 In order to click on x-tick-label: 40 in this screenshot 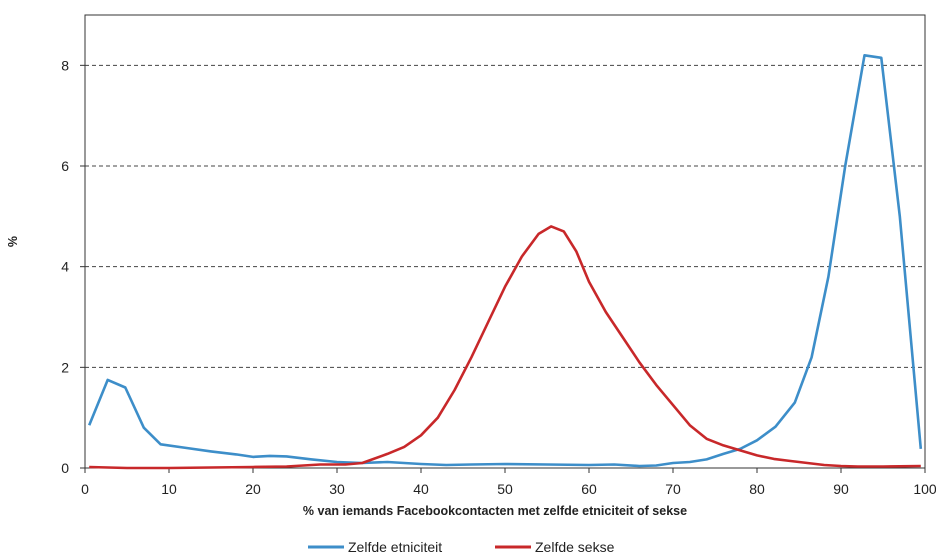, I will do `click(421, 489)`.